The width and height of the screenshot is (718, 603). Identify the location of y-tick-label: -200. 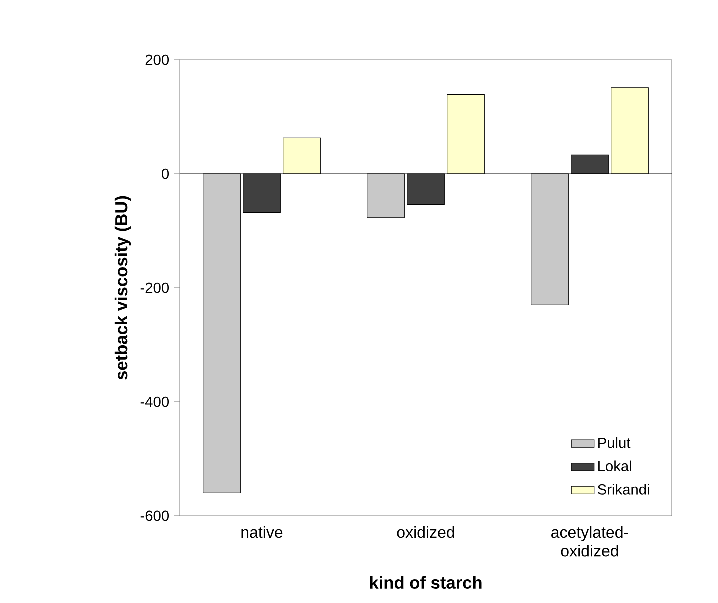
(155, 288).